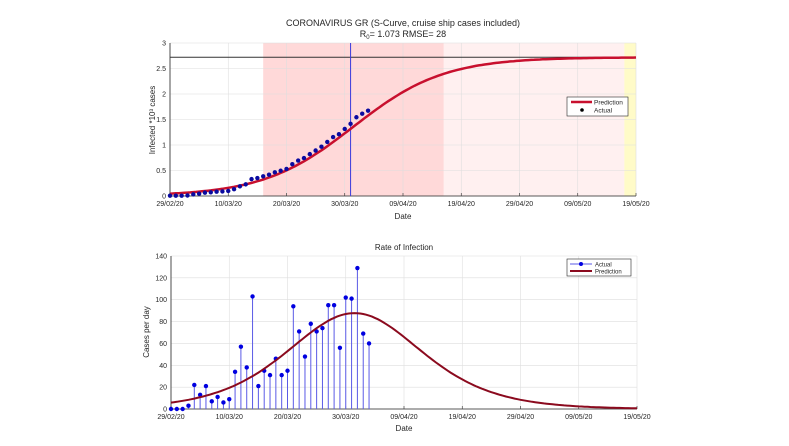 The width and height of the screenshot is (789, 446). I want to click on y-tick-label: 2.5, so click(161, 69).